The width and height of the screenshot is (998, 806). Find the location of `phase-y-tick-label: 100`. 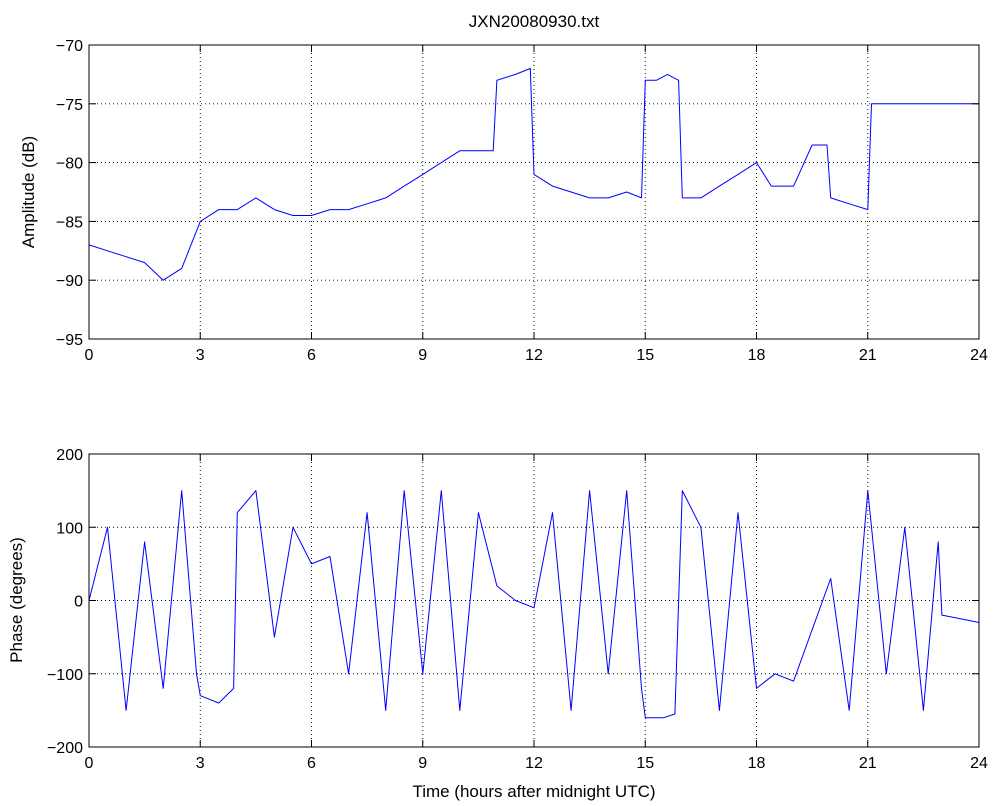

phase-y-tick-label: 100 is located at coordinates (69, 528).